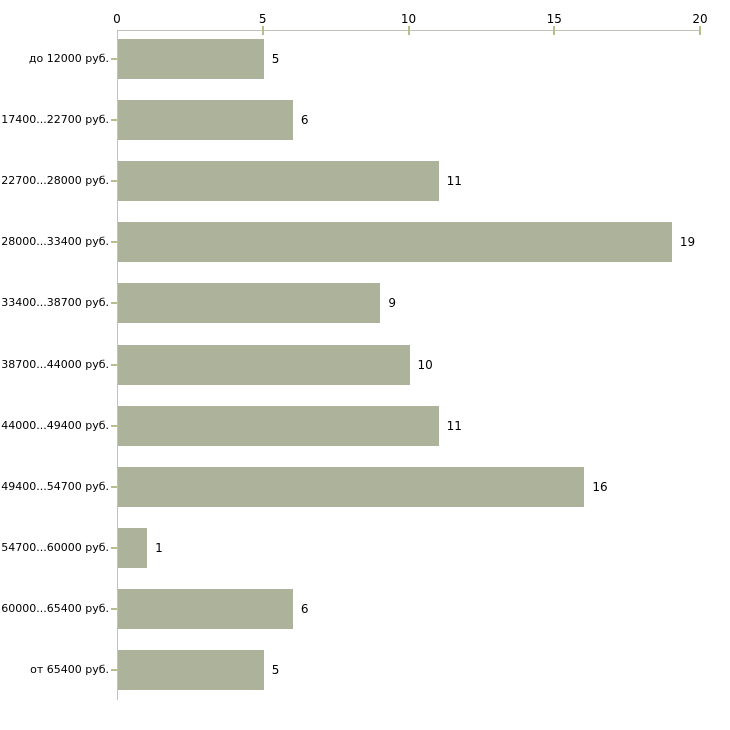 The image size is (730, 730). I want to click on x-tick-label: 5, so click(262, 19).